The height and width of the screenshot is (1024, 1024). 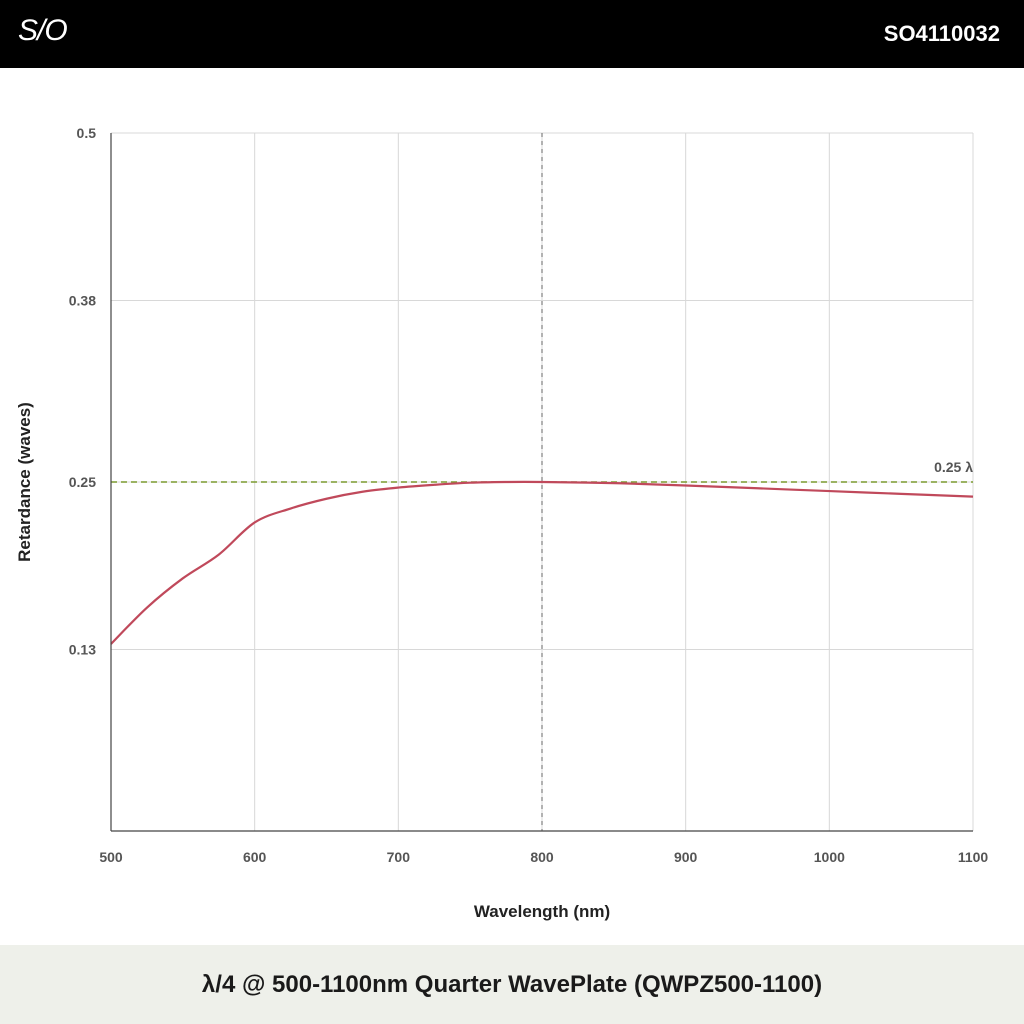 I want to click on x-tick-label: 900, so click(x=686, y=857).